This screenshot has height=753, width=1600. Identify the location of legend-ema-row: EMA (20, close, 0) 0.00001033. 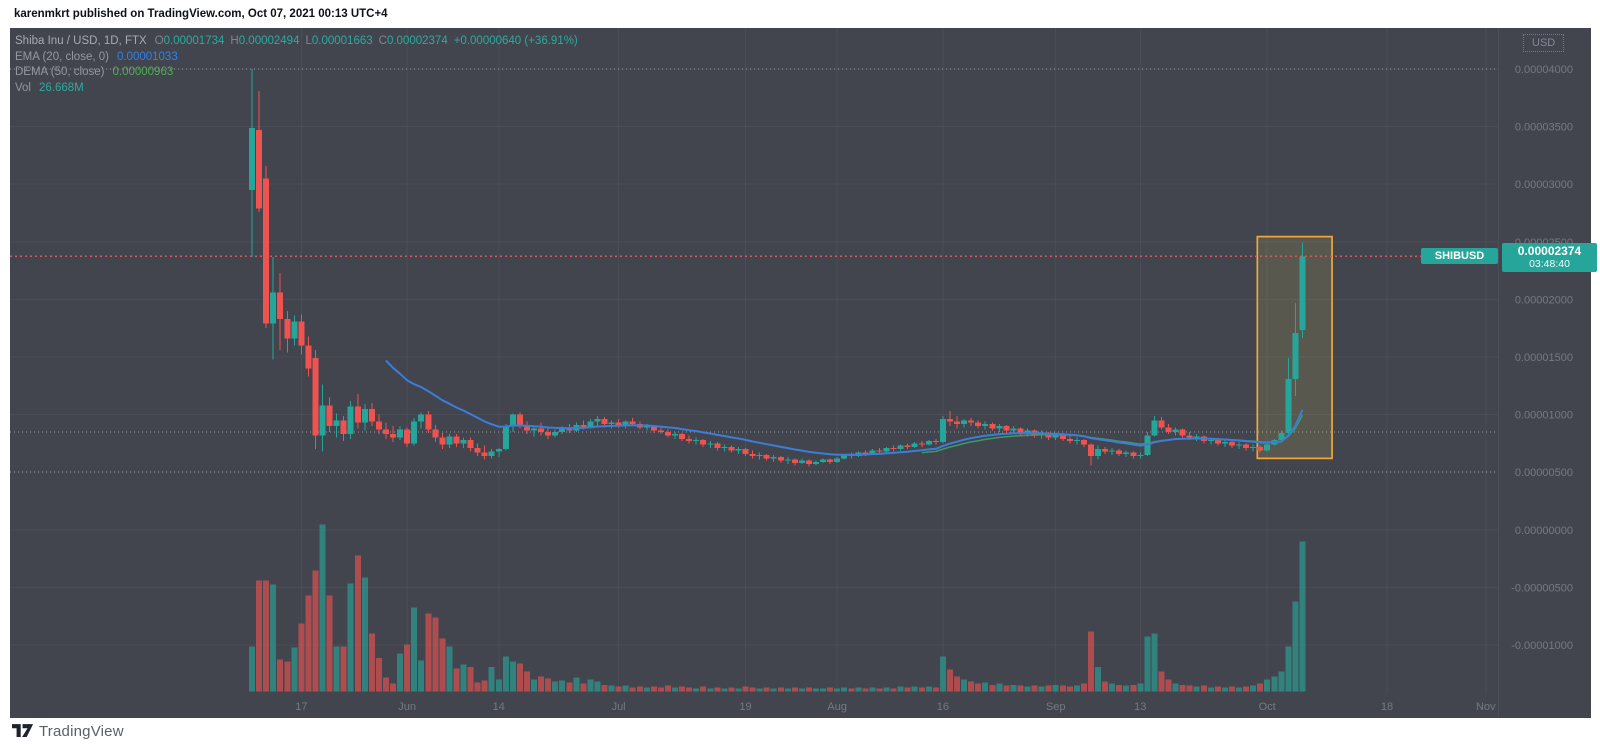
(296, 58).